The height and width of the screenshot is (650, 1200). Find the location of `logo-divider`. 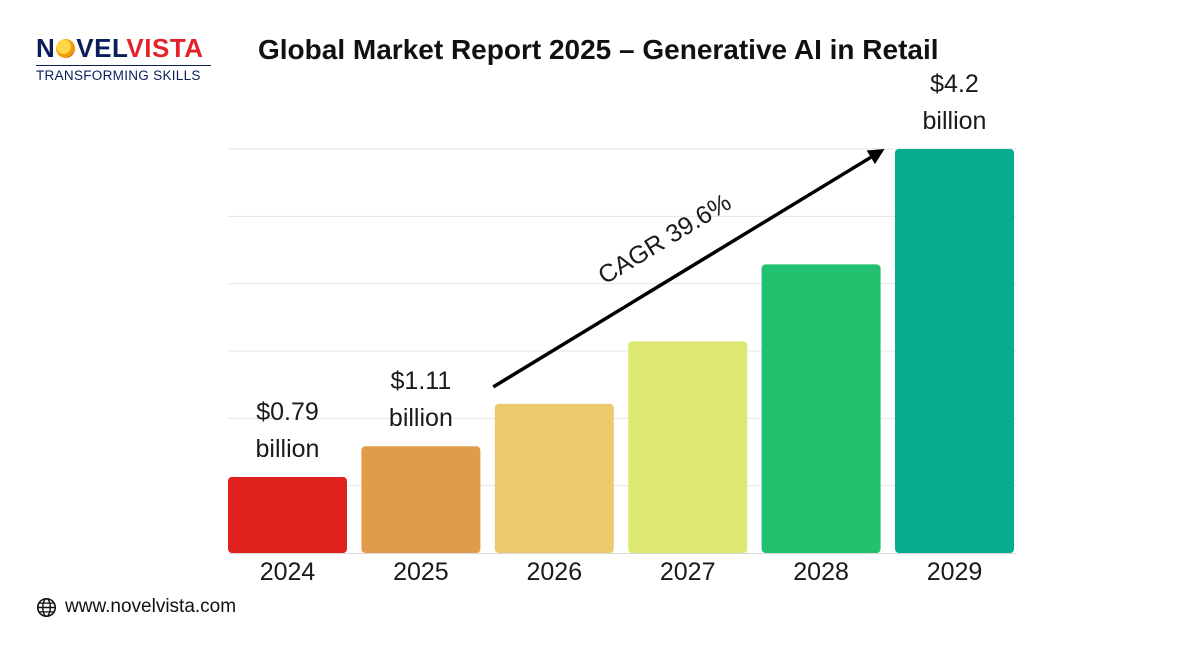

logo-divider is located at coordinates (123, 65).